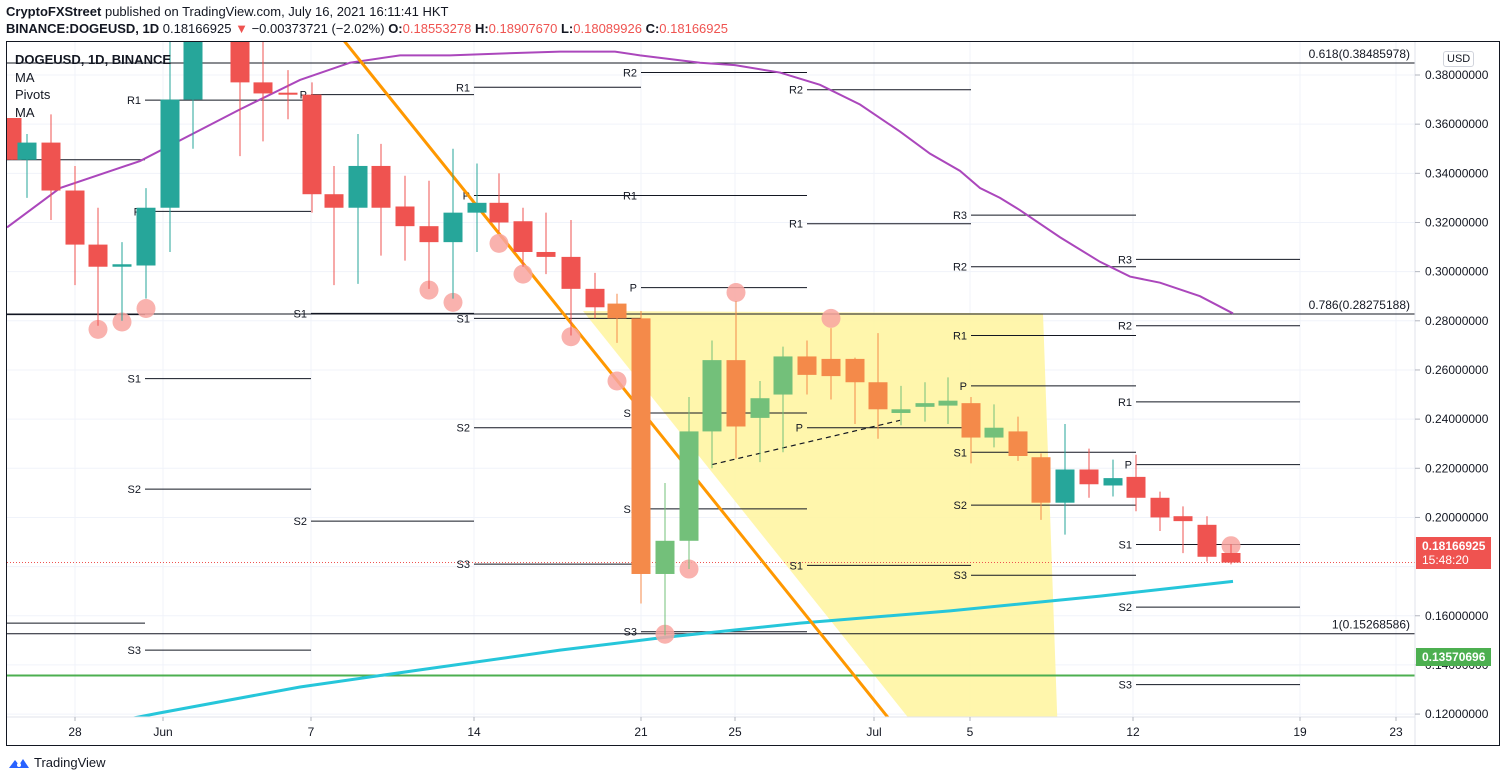 The image size is (1505, 782). Describe the element at coordinates (1445, 560) in the screenshot. I see `bar-countdown: 15:48:20` at that location.